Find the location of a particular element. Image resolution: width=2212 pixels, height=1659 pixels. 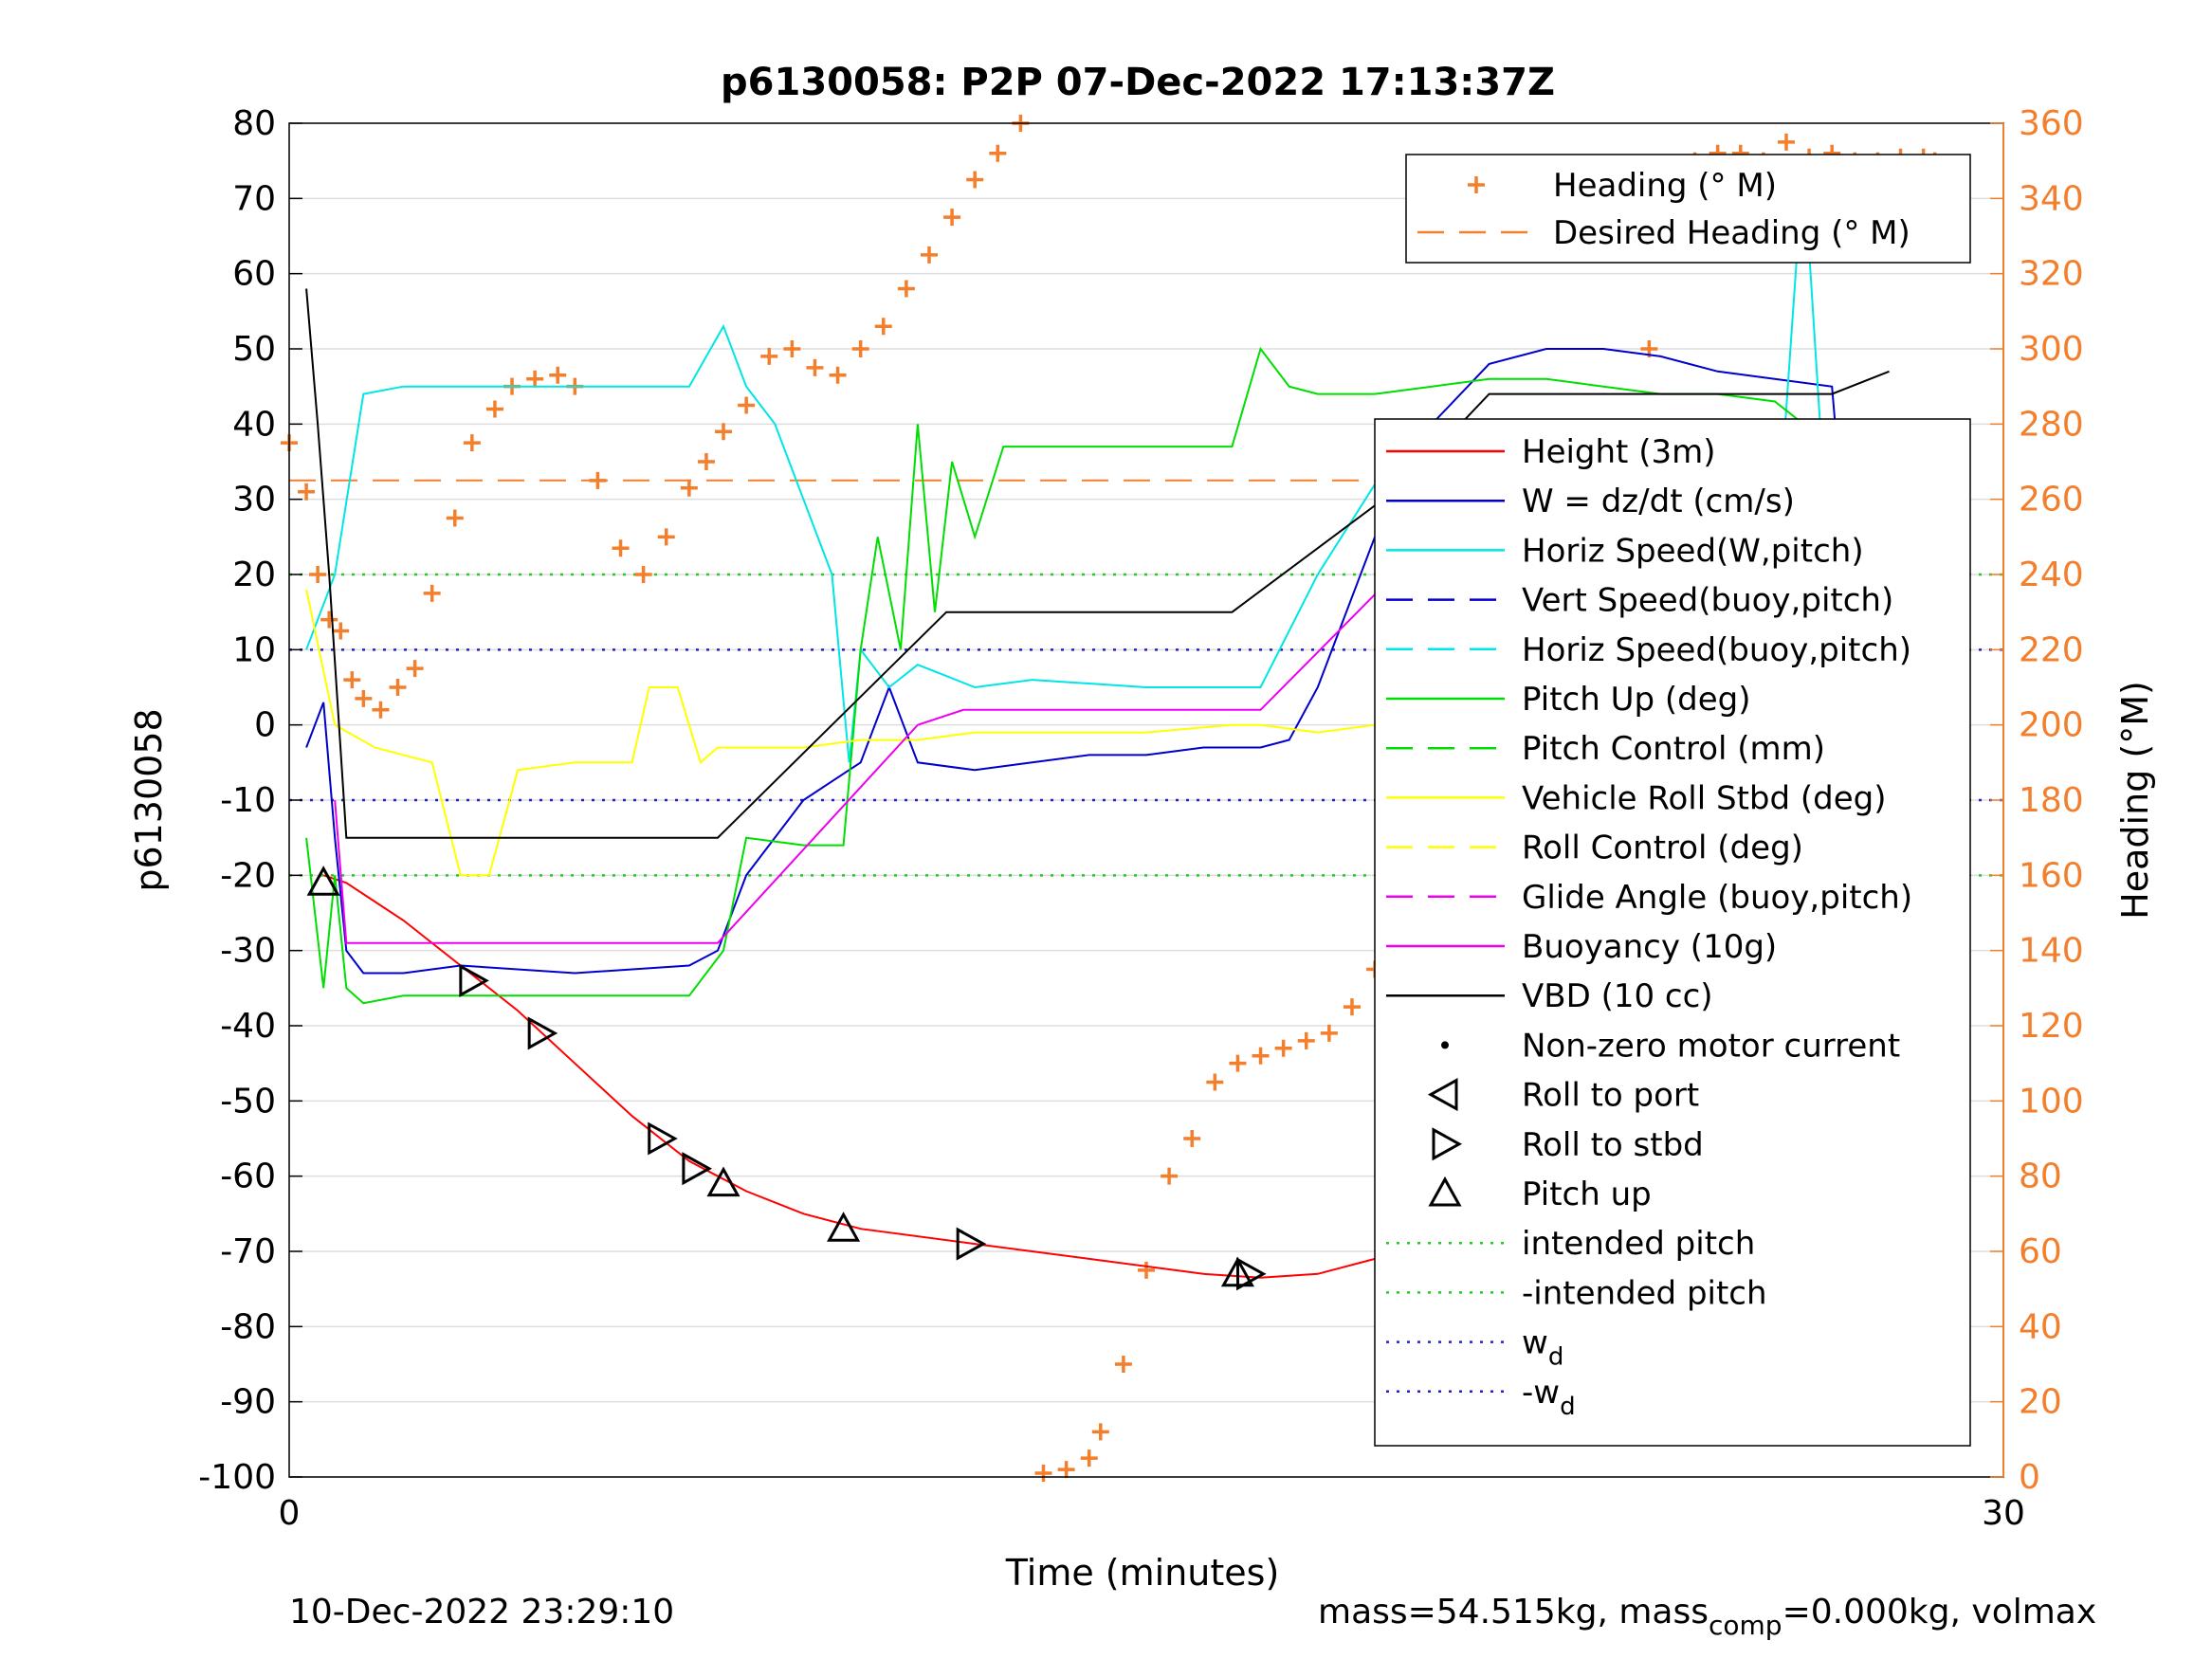

legend-label-text: Height (3m) is located at coordinates (1618, 452).